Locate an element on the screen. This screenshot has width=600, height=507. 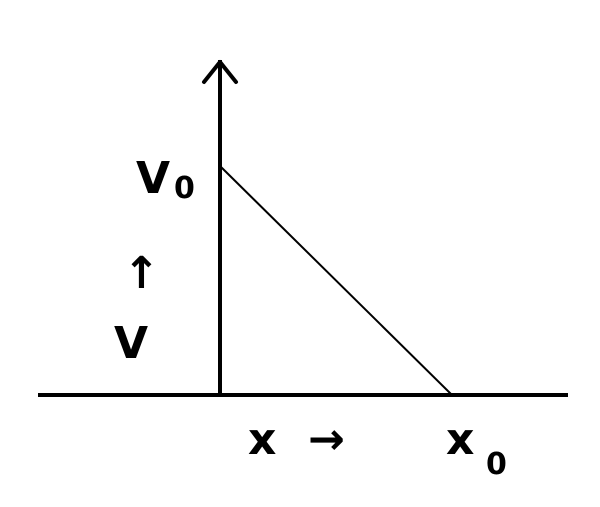
v-label: V is located at coordinates (131, 343).